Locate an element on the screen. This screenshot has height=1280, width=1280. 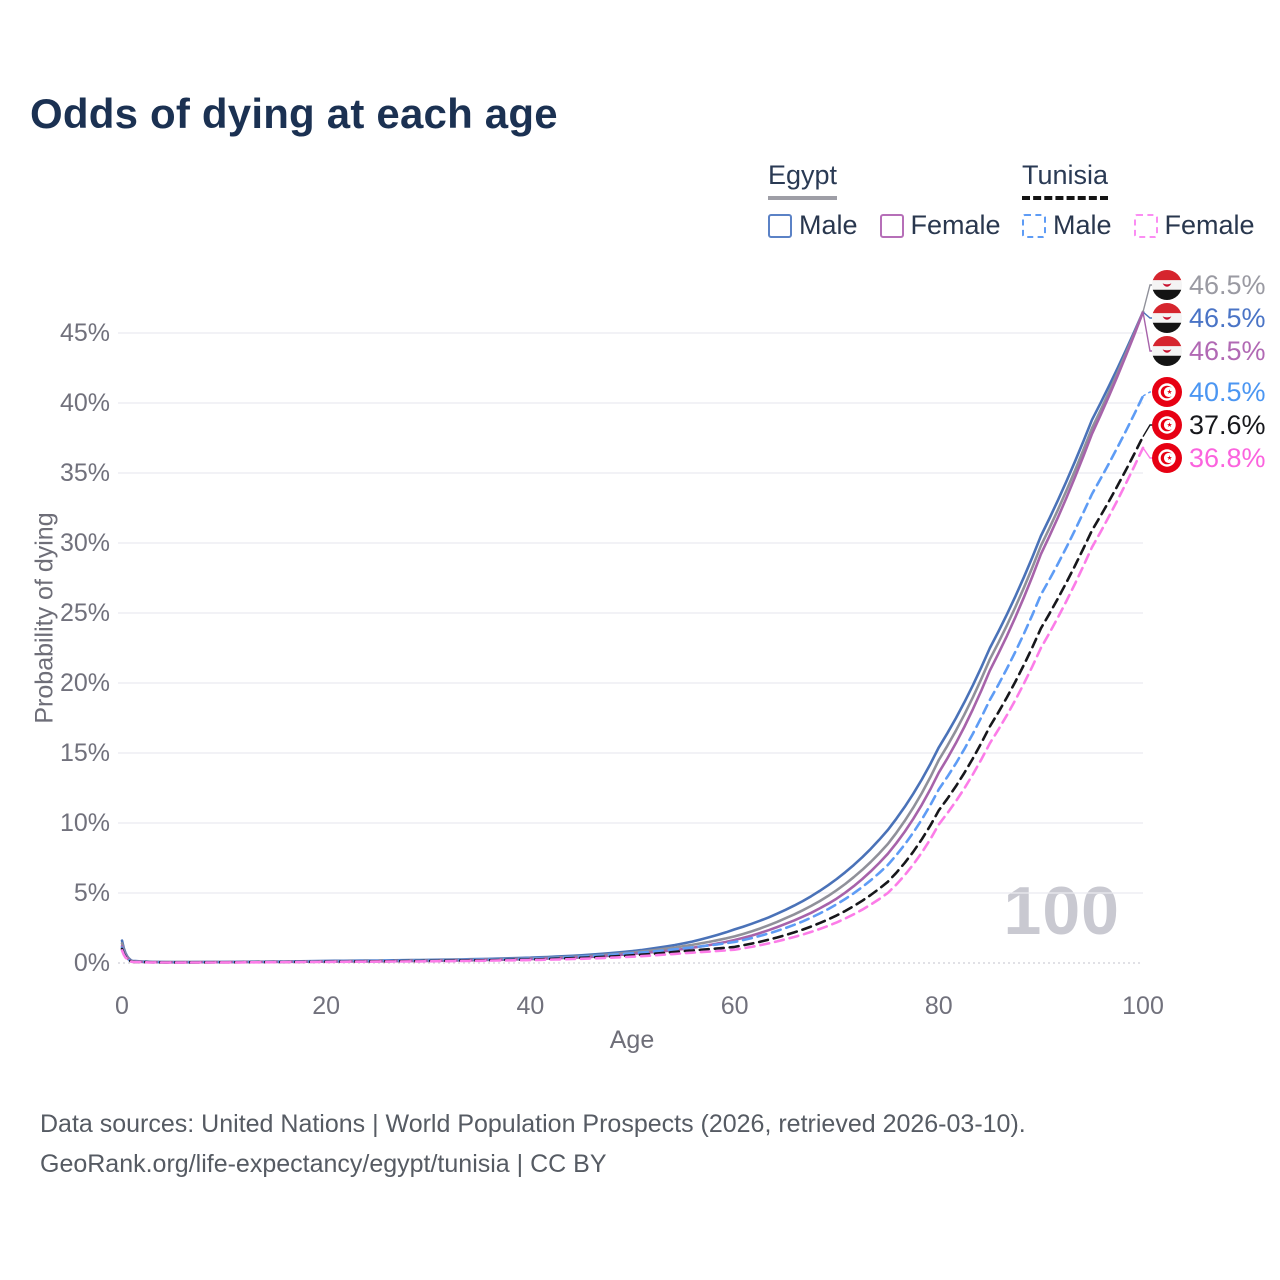
x-tick-label: 20 is located at coordinates (326, 1006).